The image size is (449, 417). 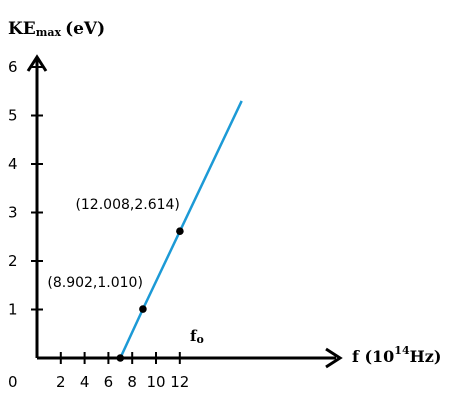 What do you see at coordinates (13, 67) in the screenshot?
I see `y-tick-label: 6` at bounding box center [13, 67].